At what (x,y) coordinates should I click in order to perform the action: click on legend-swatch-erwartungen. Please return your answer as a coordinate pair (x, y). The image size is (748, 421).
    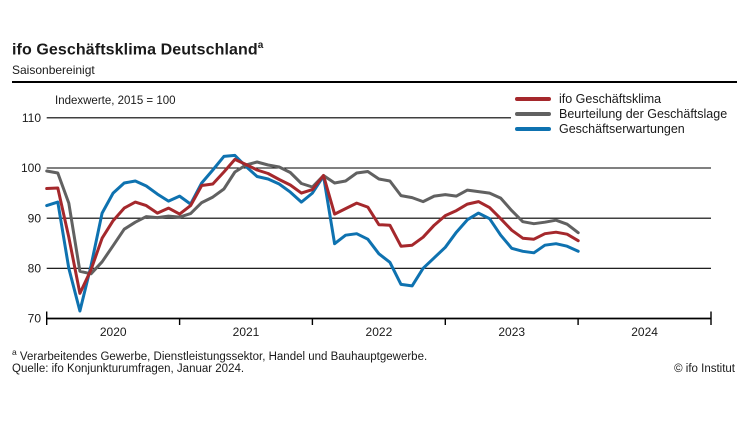
    Looking at the image, I should click on (533, 128).